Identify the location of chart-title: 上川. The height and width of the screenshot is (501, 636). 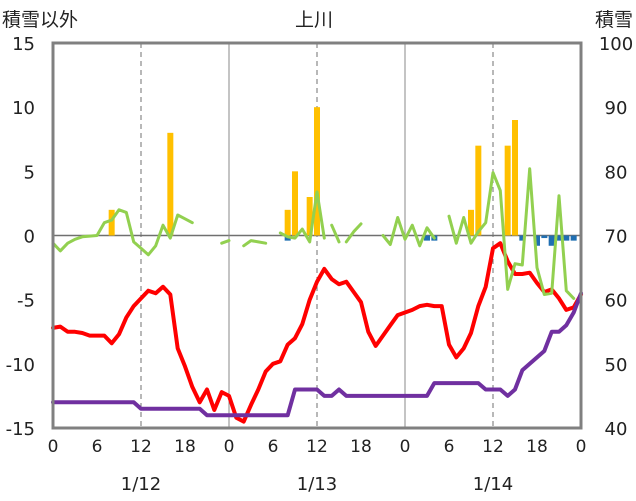
(314, 20).